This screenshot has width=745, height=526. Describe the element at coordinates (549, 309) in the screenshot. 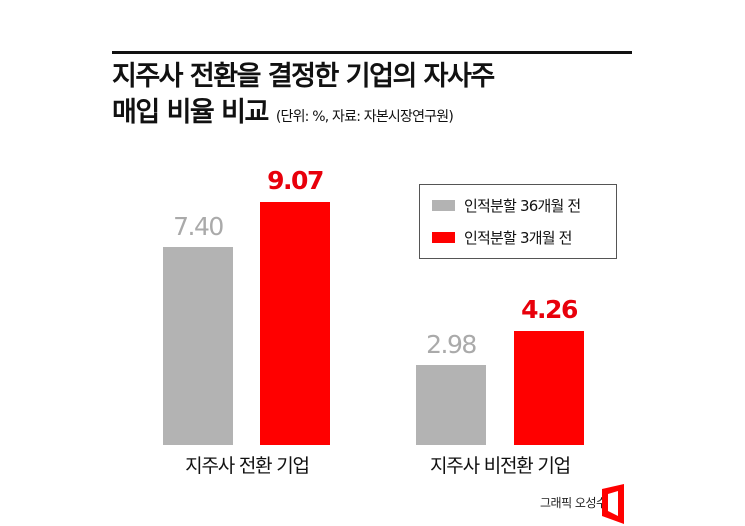

I see `value-label-g2-red: 4.26` at that location.